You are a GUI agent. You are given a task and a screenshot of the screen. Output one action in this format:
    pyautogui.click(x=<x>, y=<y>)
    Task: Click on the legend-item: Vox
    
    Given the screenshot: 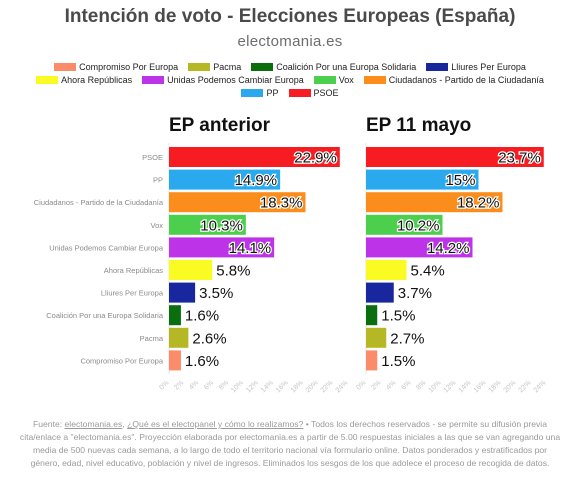 What is the action you would take?
    pyautogui.click(x=333, y=80)
    